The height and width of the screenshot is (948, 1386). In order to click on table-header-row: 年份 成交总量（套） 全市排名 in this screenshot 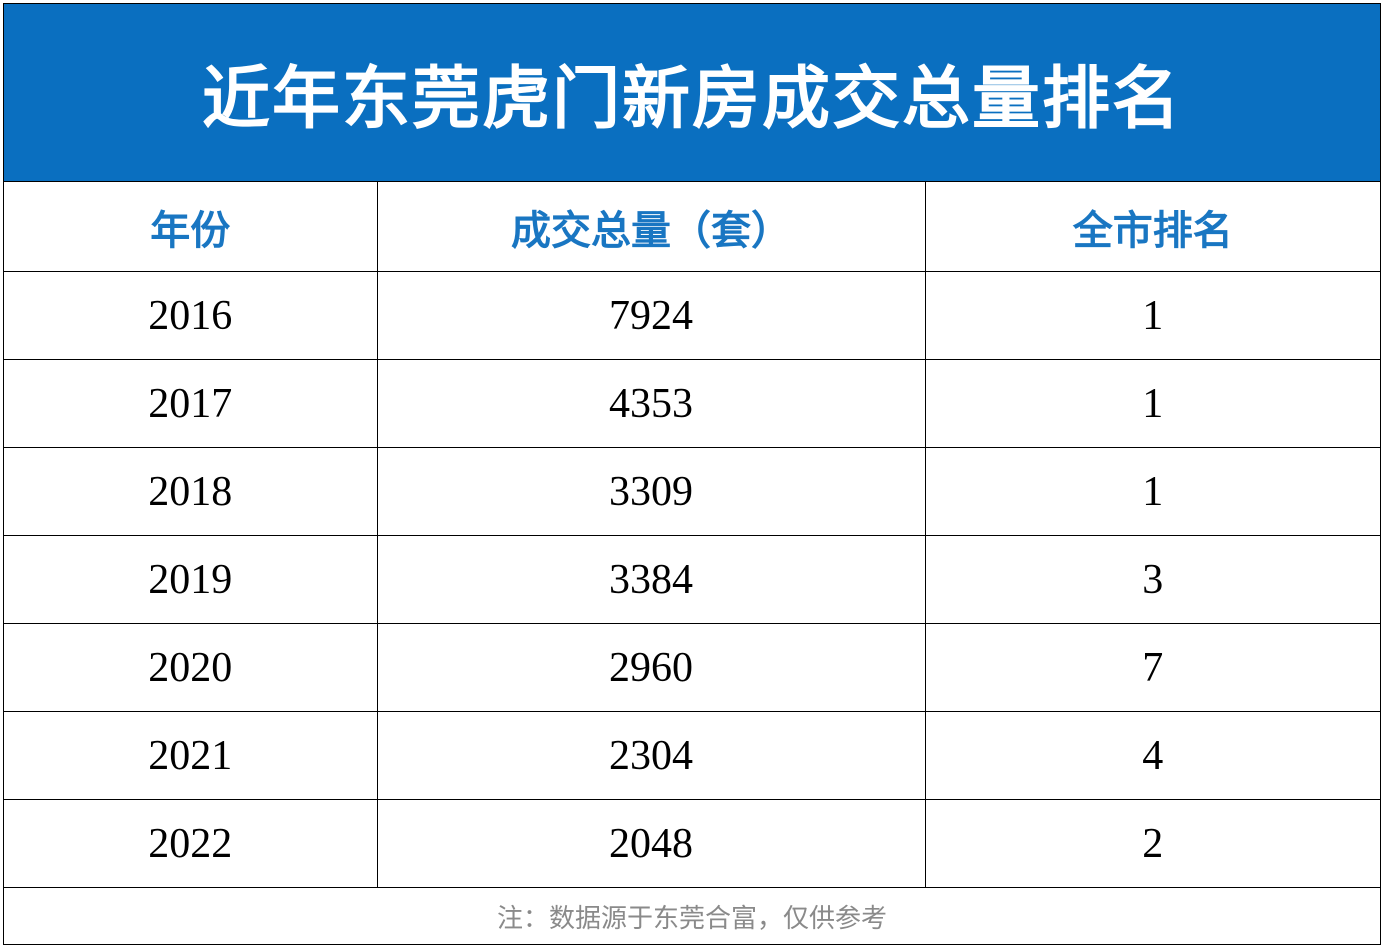, I will do `click(692, 227)`.